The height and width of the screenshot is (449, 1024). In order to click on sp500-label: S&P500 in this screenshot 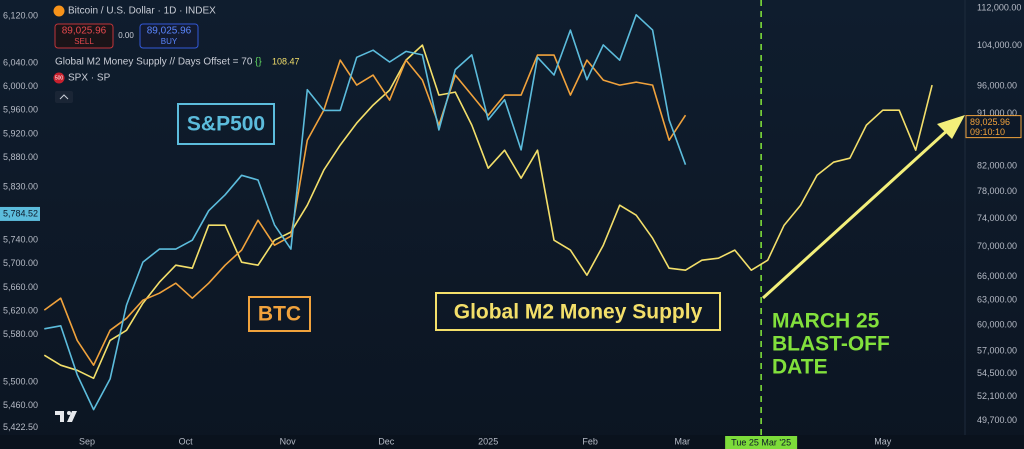, I will do `click(226, 124)`.